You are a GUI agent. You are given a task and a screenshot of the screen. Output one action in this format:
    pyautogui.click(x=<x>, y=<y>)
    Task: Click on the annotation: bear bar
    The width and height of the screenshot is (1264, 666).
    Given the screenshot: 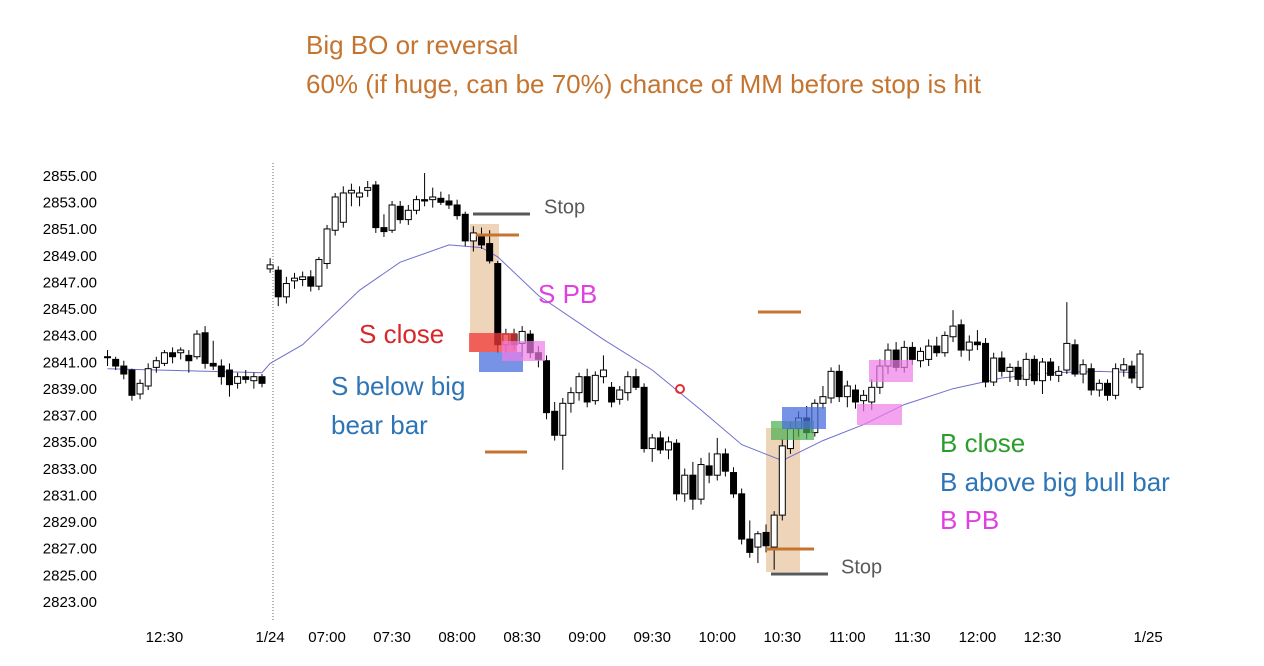 What is the action you would take?
    pyautogui.click(x=379, y=425)
    